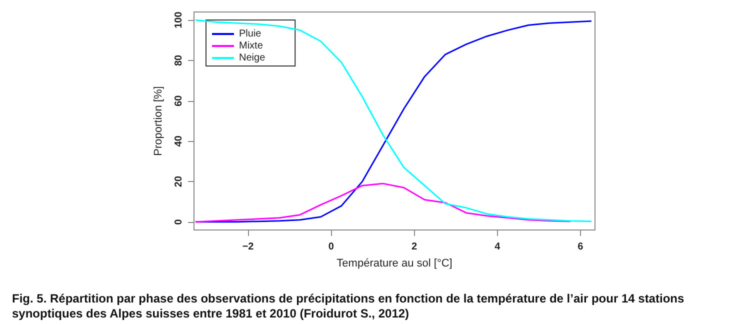  Describe the element at coordinates (248, 247) in the screenshot. I see `x-tick-label: −2` at that location.